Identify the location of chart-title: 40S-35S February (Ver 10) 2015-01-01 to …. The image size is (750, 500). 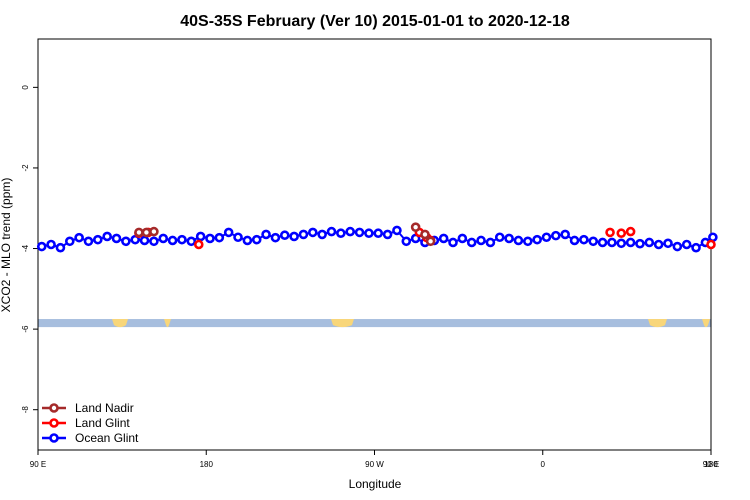
(375, 21).